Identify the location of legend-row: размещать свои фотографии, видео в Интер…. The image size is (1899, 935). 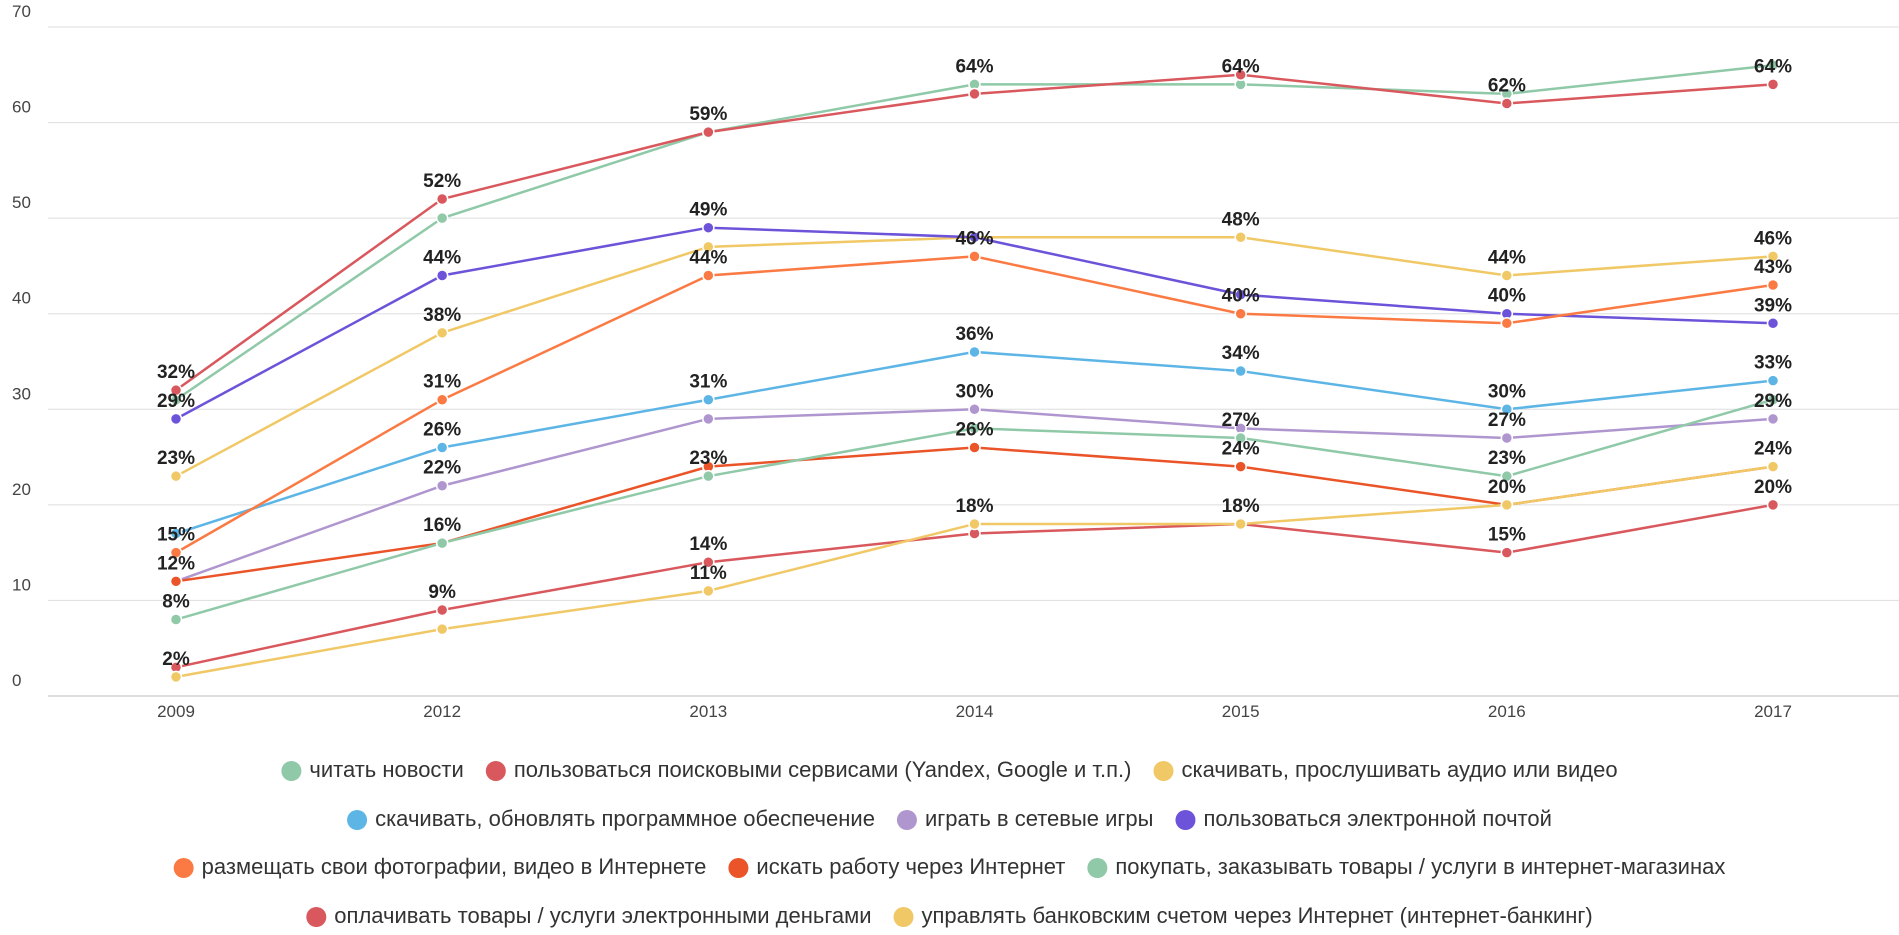
(949, 866).